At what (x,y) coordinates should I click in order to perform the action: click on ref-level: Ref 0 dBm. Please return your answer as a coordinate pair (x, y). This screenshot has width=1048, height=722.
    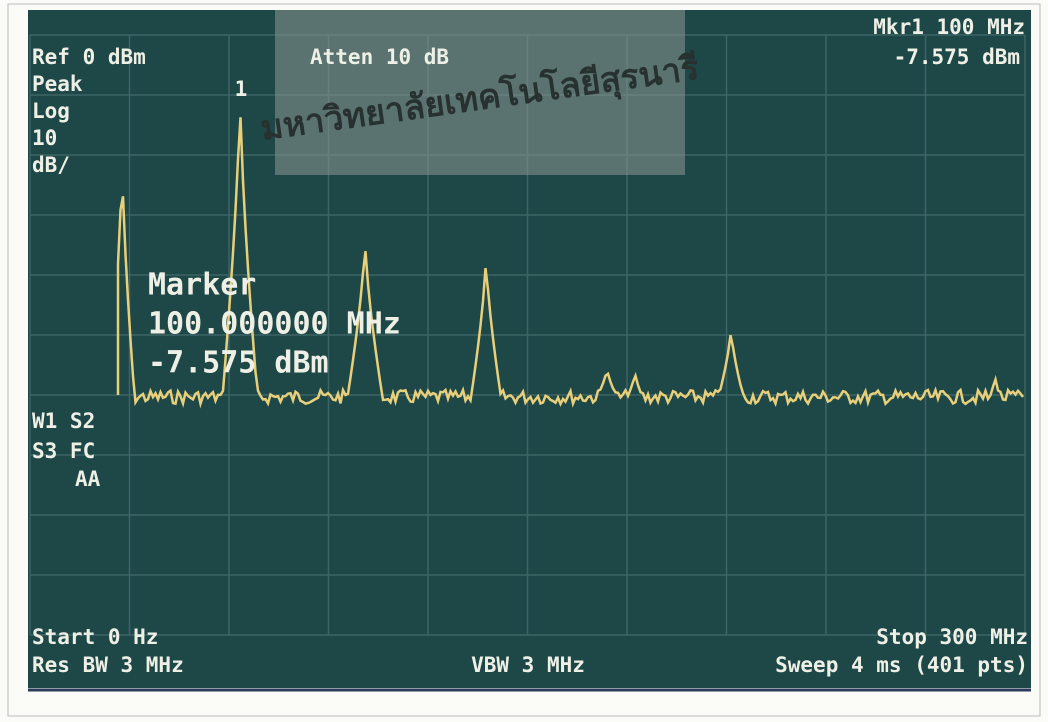
    Looking at the image, I should click on (89, 57).